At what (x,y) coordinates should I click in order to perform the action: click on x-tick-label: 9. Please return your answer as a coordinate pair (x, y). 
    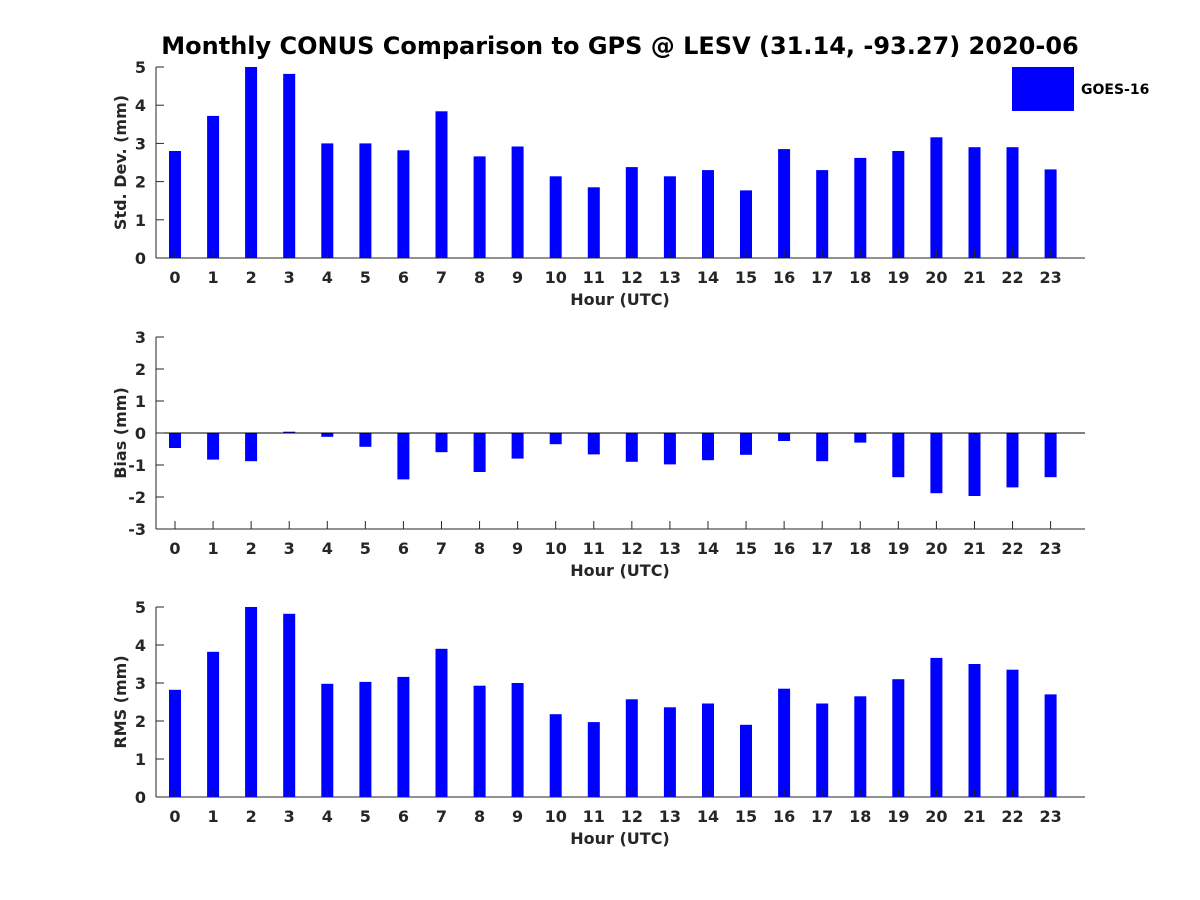
    Looking at the image, I should click on (517, 277).